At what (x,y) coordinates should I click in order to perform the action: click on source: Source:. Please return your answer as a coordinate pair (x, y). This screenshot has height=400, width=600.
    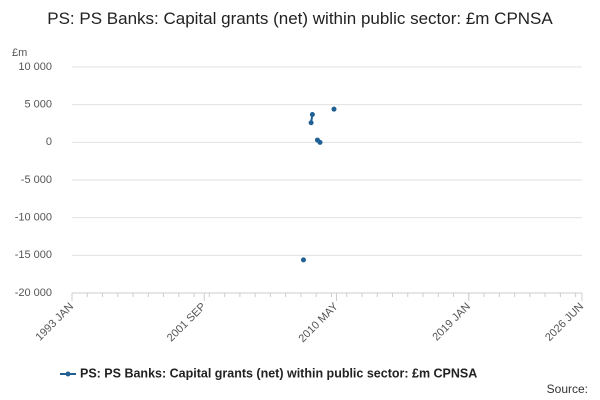
    Looking at the image, I should click on (567, 389).